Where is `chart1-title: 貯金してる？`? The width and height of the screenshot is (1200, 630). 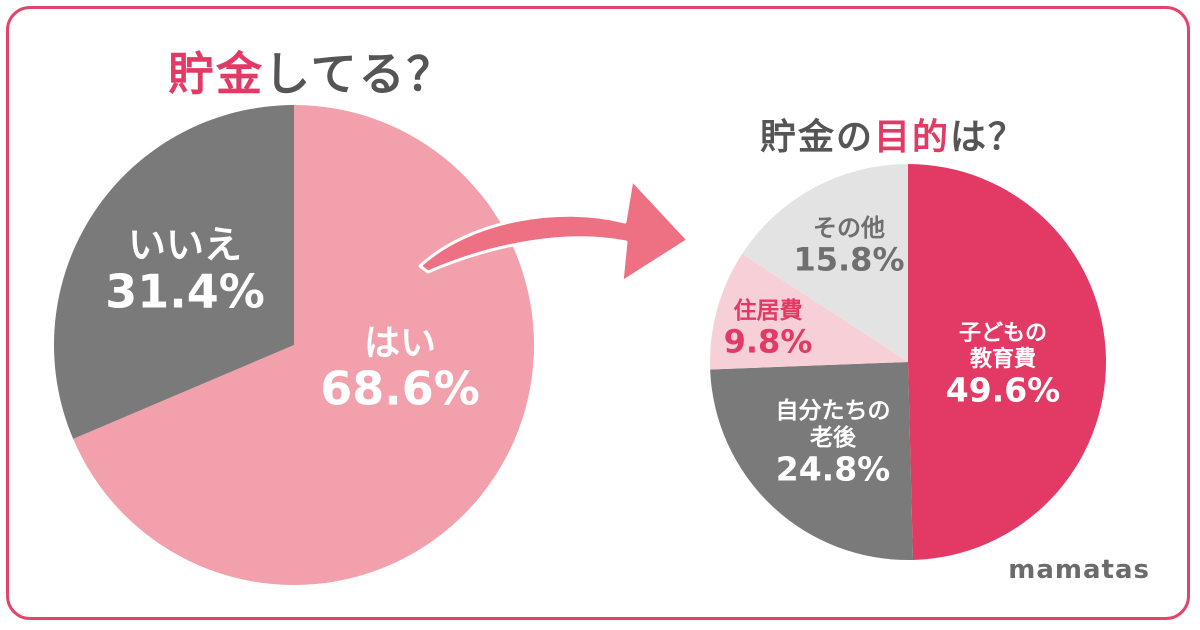
chart1-title: 貯金してる？ is located at coordinates (311, 71).